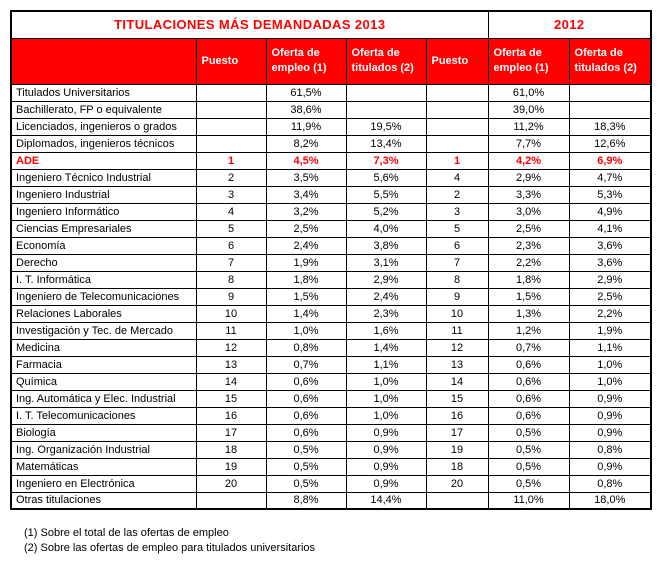 The height and width of the screenshot is (587, 660). I want to click on header-oferta-empleo-2012: Oferta de empleo (1), so click(528, 61).